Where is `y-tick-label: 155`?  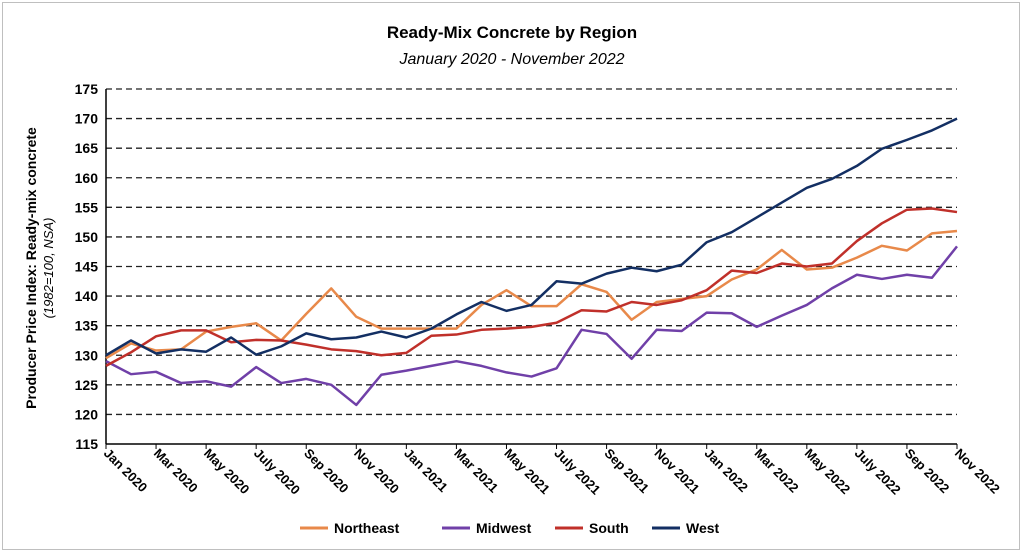 y-tick-label: 155 is located at coordinates (87, 207).